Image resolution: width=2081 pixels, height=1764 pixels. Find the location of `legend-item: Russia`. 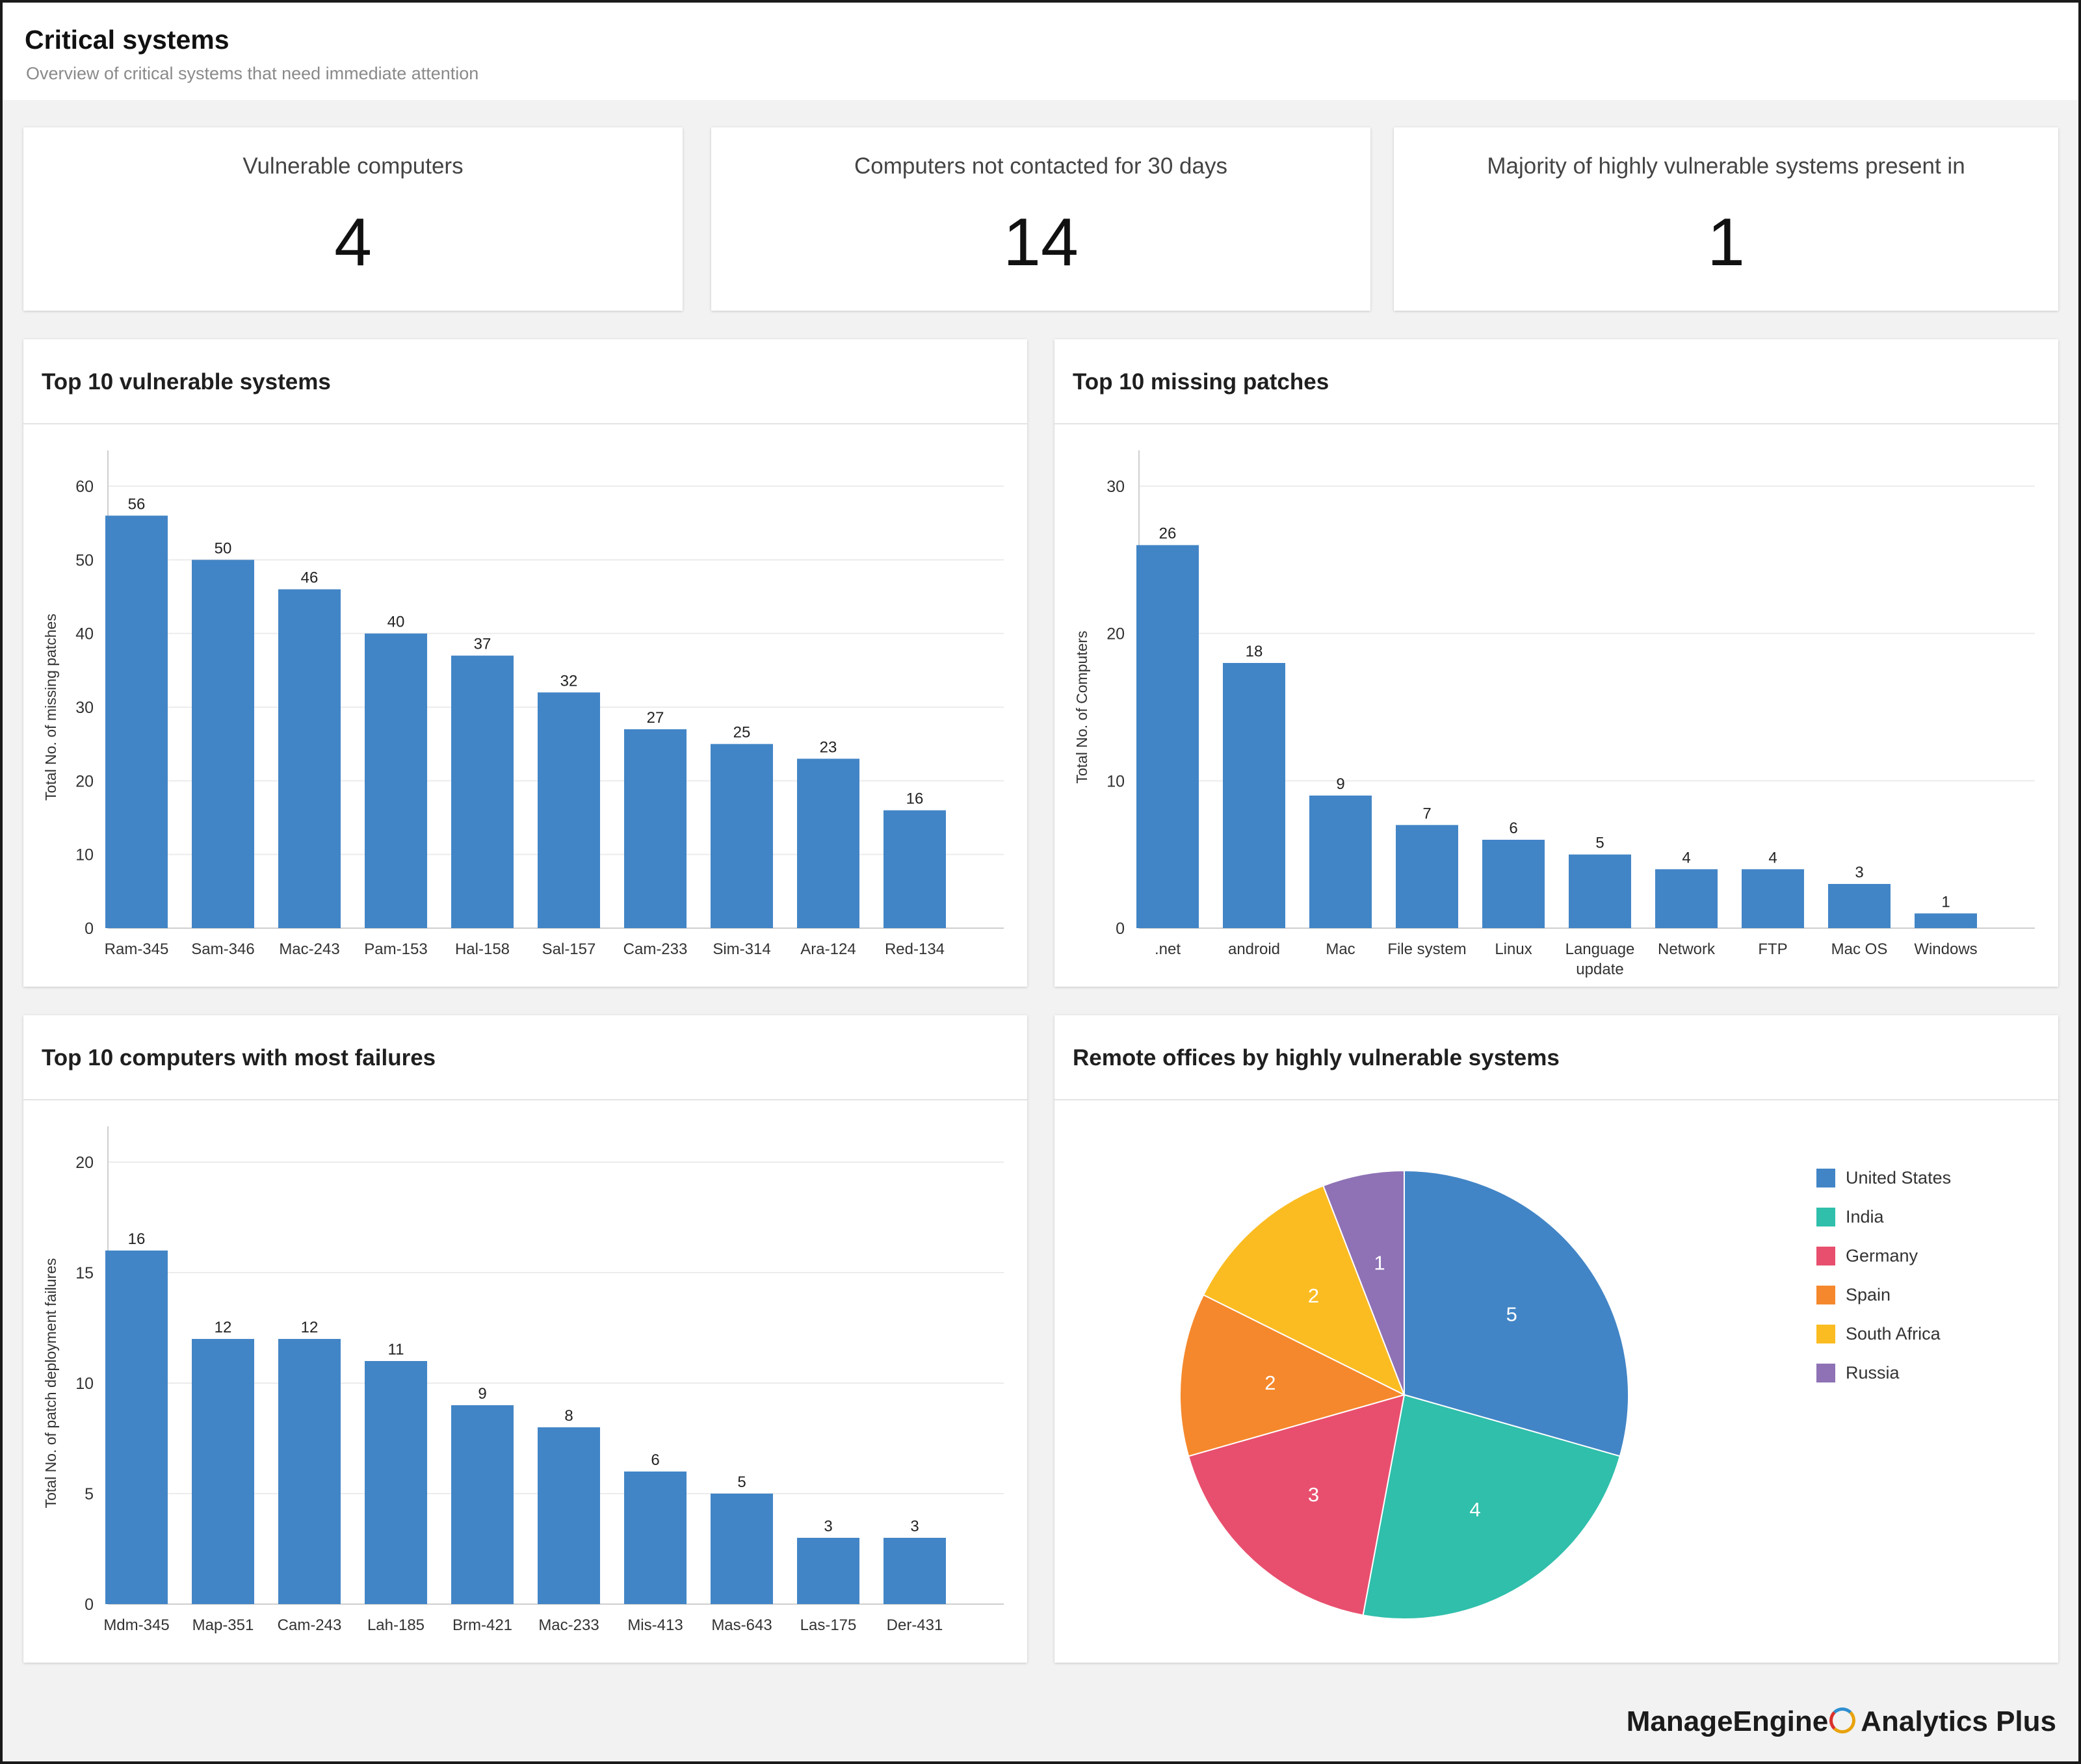

legend-item: Russia is located at coordinates (1884, 1372).